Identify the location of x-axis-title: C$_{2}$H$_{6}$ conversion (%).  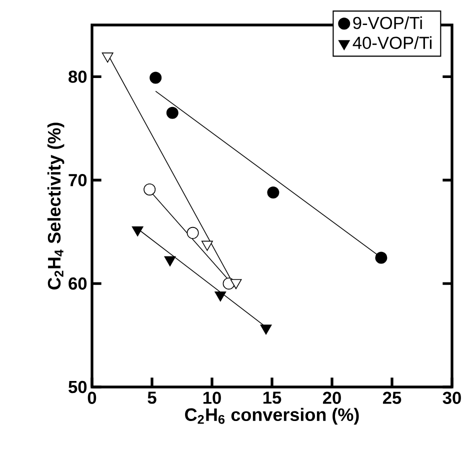
(272, 416).